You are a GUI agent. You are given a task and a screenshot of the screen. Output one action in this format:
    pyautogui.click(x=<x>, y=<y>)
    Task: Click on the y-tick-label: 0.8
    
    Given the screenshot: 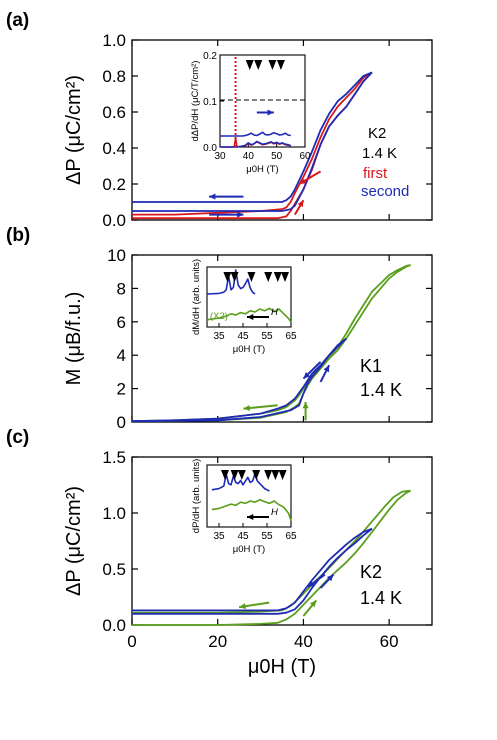 What is the action you would take?
    pyautogui.click(x=114, y=76)
    